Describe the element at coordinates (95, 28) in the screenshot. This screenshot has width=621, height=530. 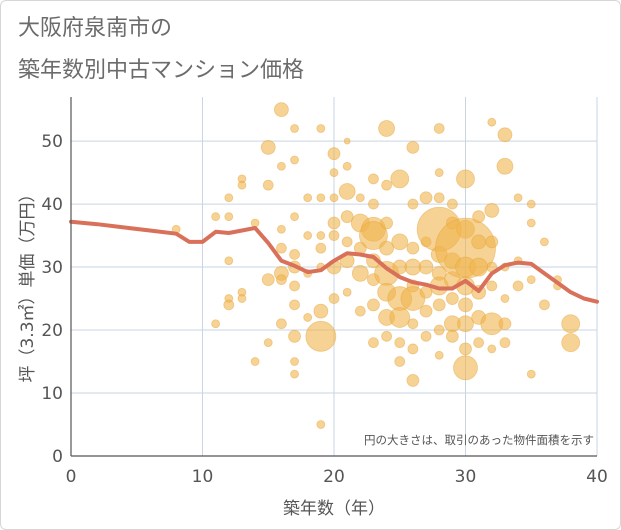
I see `chart-title-line1: 大阪府泉南市の` at that location.